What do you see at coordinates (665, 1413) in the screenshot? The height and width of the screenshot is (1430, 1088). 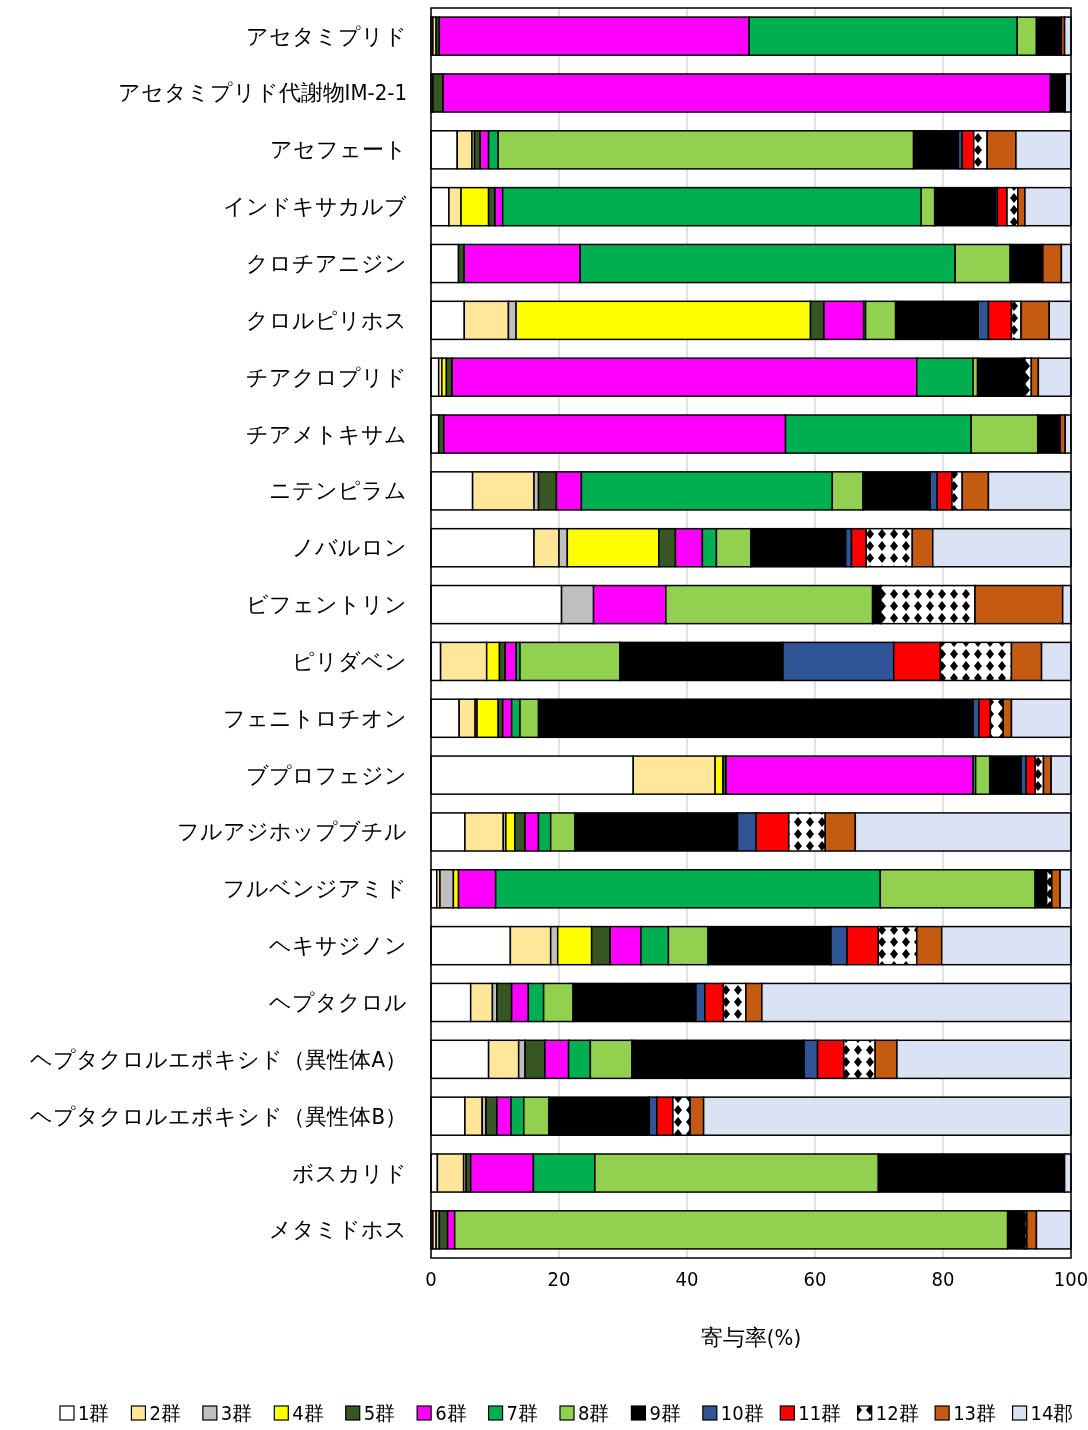 I see `legend-label: 9群` at bounding box center [665, 1413].